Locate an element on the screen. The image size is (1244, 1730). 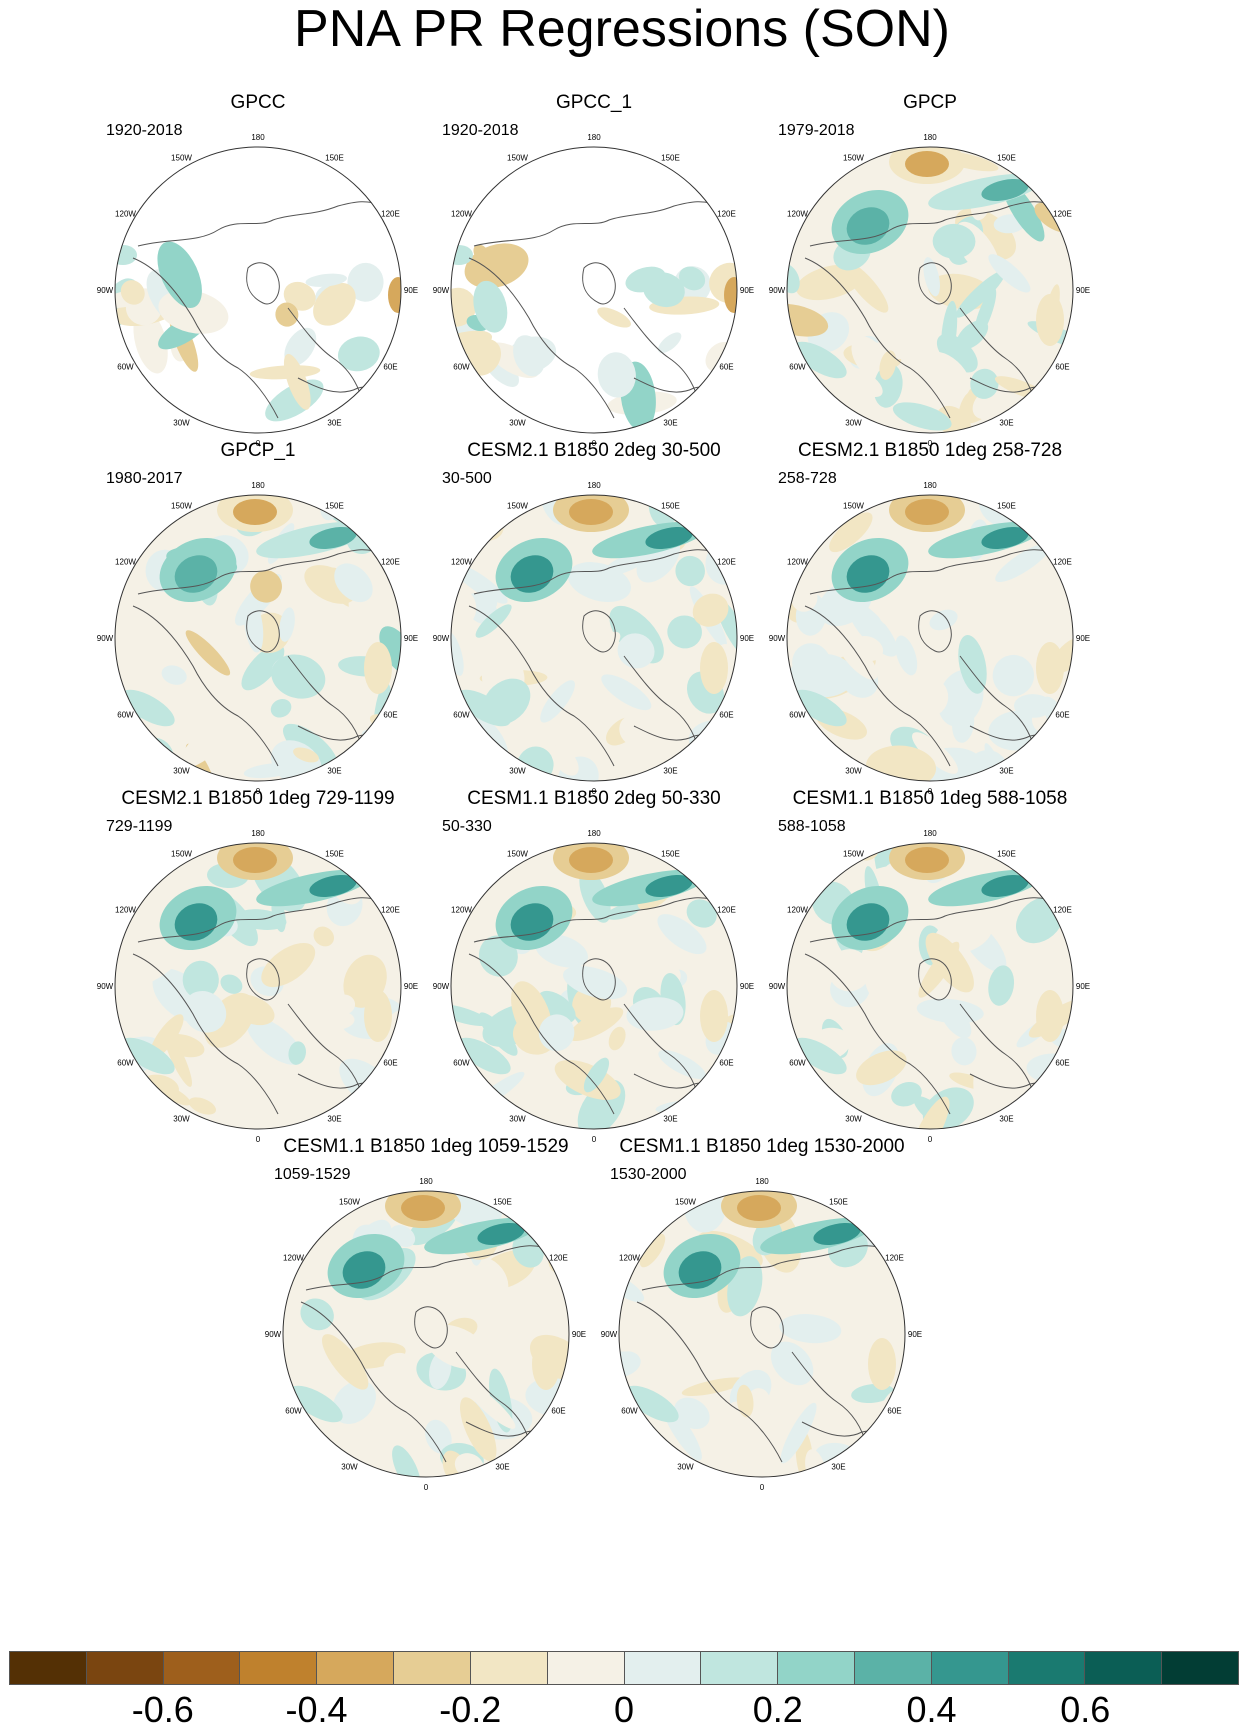
arctic-islands is located at coordinates (431, 1327).